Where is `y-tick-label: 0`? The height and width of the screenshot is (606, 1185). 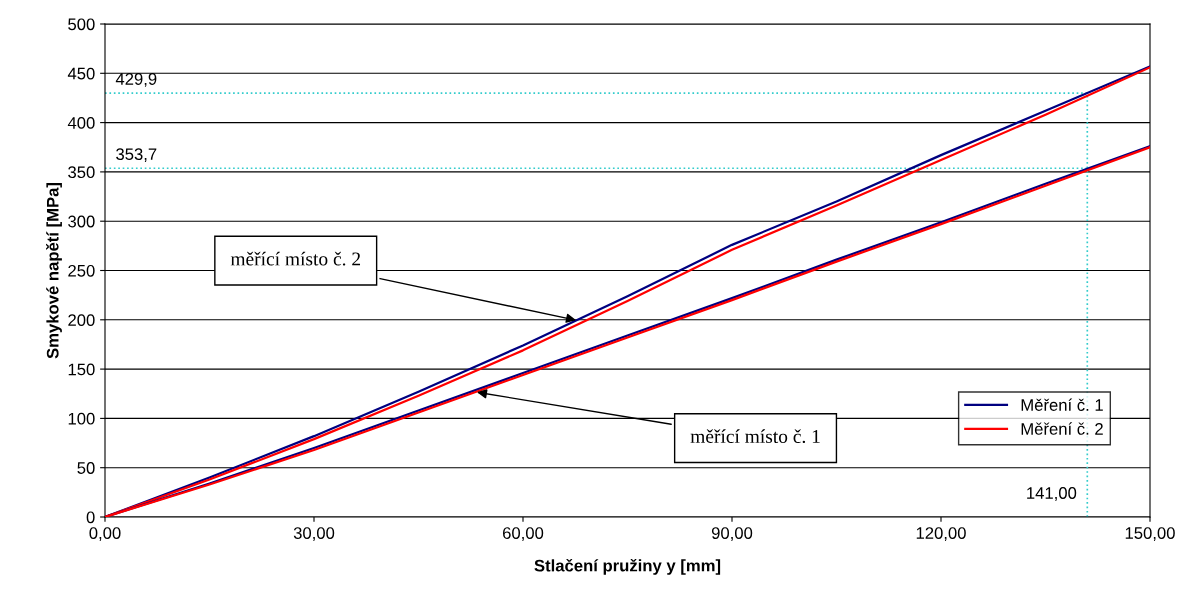
y-tick-label: 0 is located at coordinates (90, 517).